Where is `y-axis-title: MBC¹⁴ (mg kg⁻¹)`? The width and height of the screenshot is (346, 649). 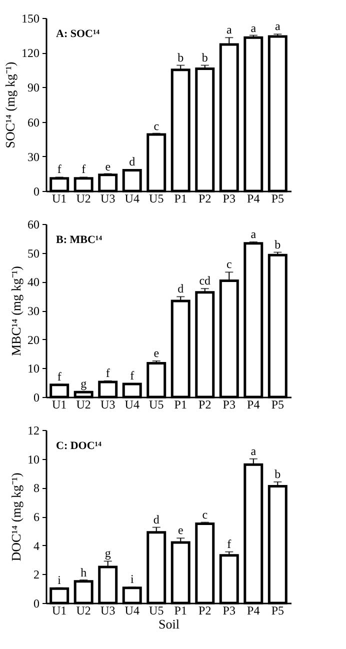 y-axis-title: MBC¹⁴ (mg kg⁻¹) is located at coordinates (16, 311).